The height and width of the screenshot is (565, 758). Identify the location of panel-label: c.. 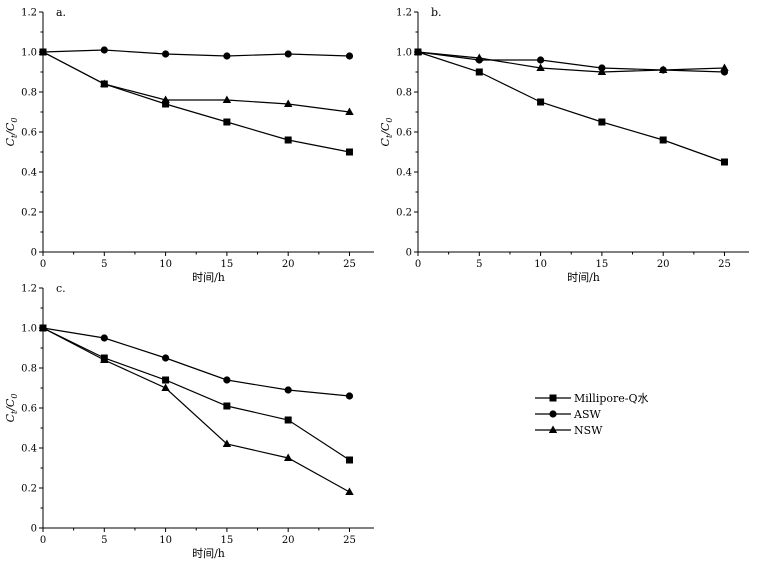
(61, 288).